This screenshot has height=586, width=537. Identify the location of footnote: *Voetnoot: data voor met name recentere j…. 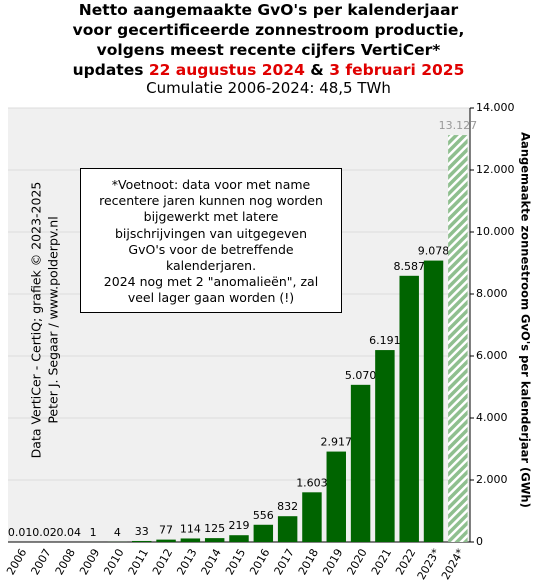
(211, 240).